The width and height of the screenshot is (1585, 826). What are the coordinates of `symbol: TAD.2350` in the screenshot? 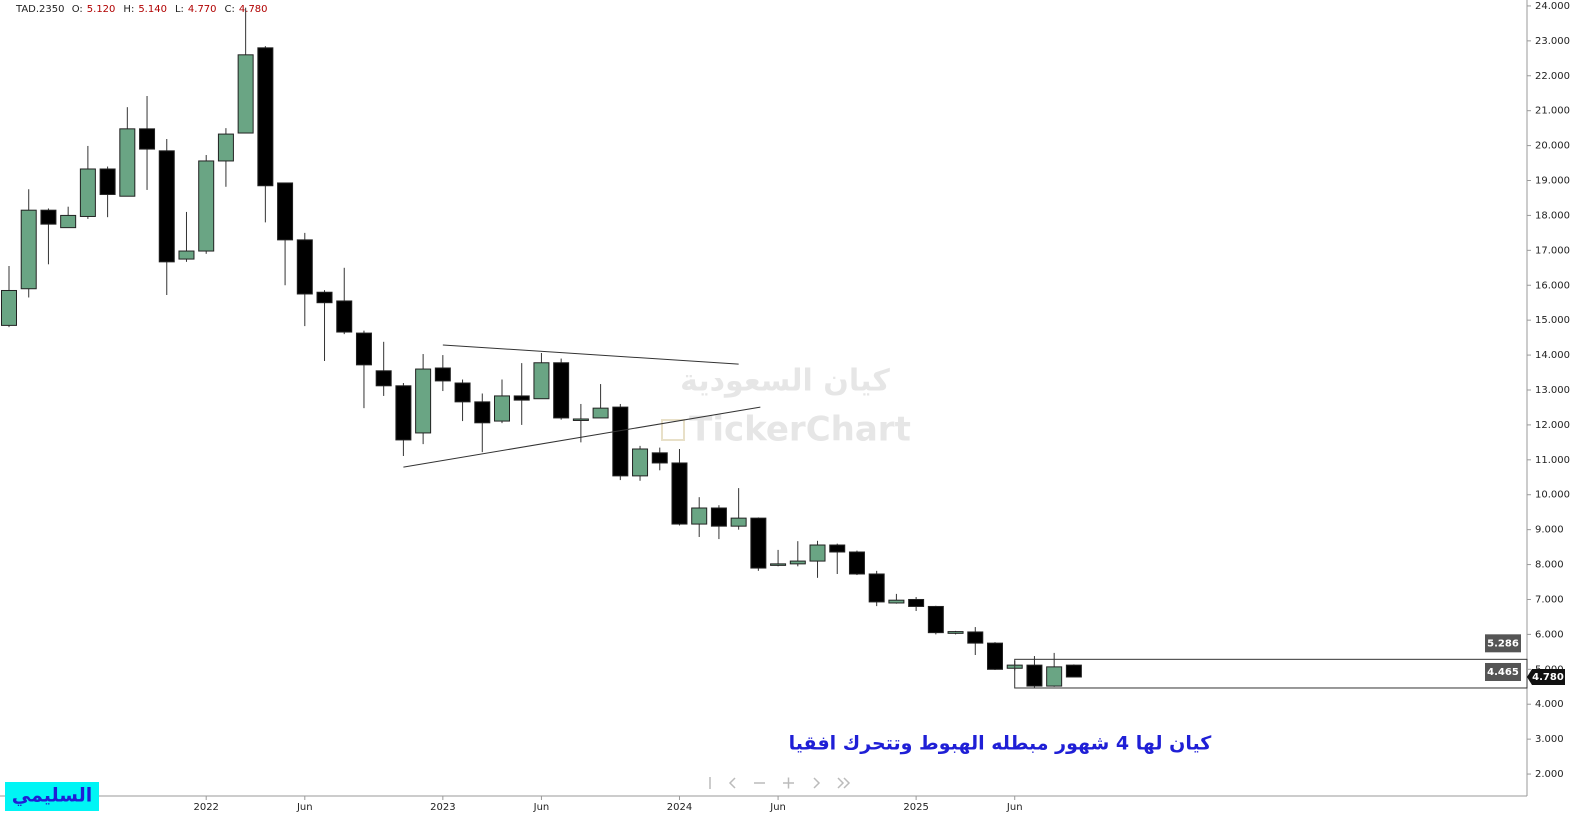 It's located at (40, 9).